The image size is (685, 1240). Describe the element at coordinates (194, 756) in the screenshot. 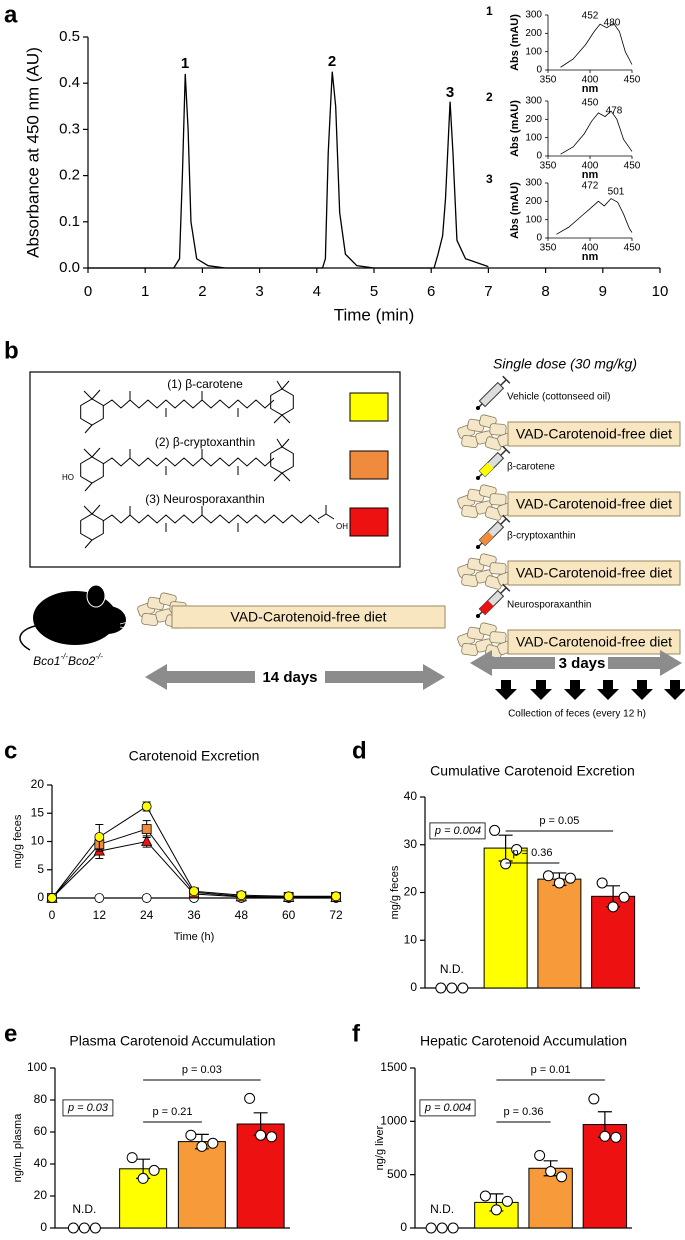

I see `chart-title: Carotenoid Excretion` at that location.